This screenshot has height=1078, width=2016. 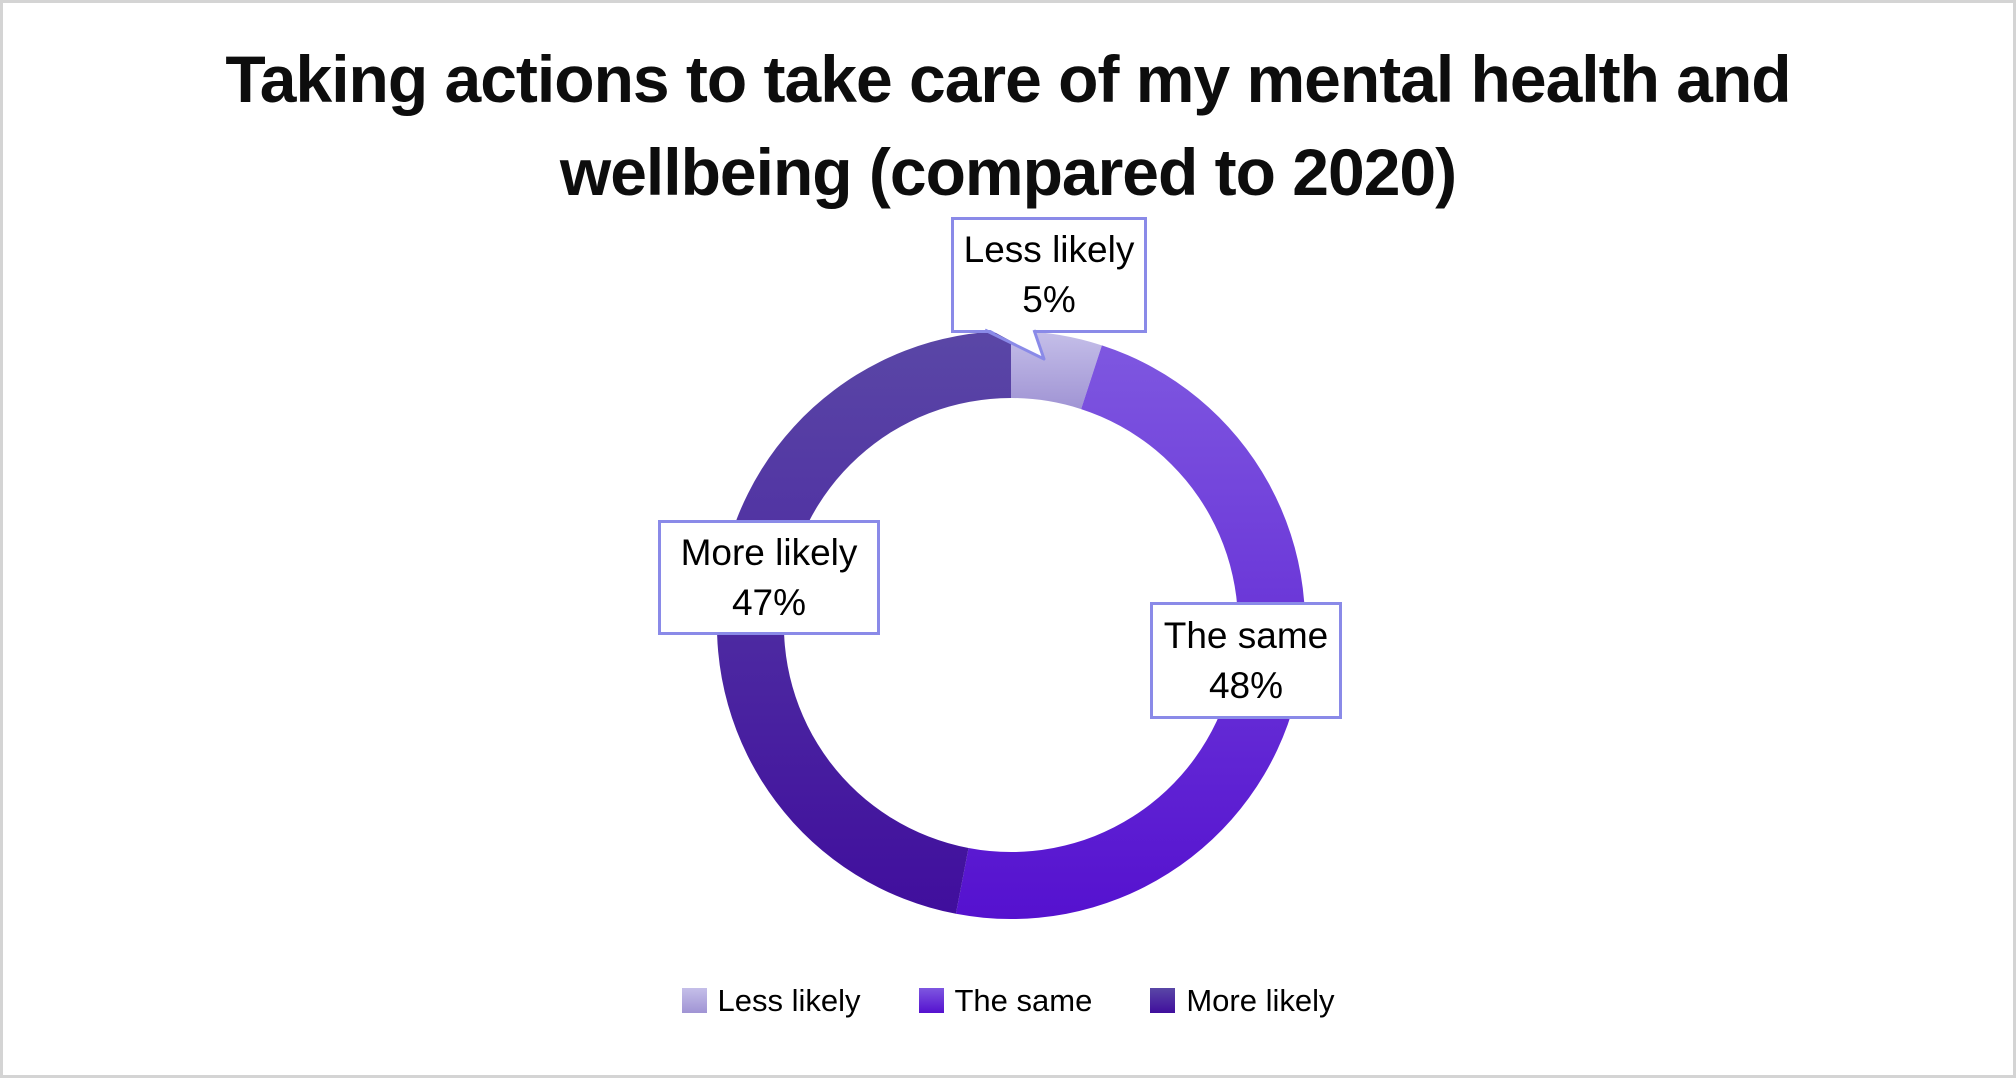 I want to click on chart-legend: Less likely The same More likely, so click(x=1008, y=1000).